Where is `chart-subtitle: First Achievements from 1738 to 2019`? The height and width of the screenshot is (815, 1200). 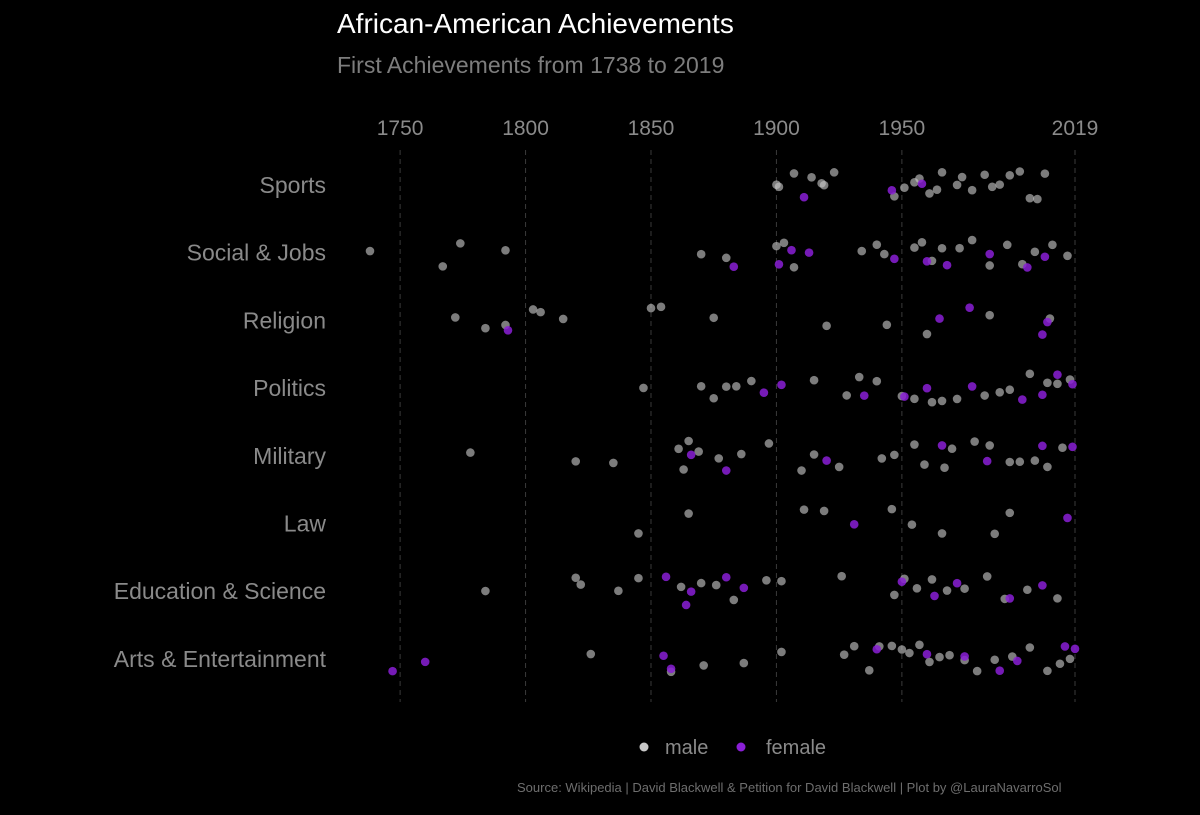
chart-subtitle: First Achievements from 1738 to 2019 is located at coordinates (531, 65).